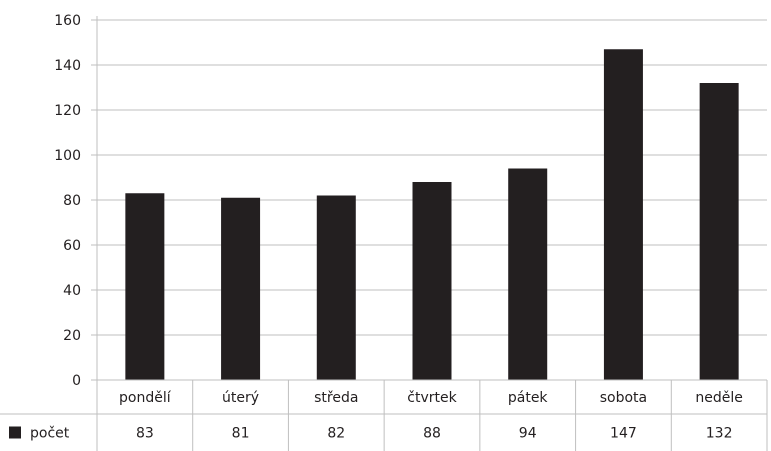 This screenshot has height=451, width=771. Describe the element at coordinates (72, 246) in the screenshot. I see `y-tick-label-60: 60` at that location.